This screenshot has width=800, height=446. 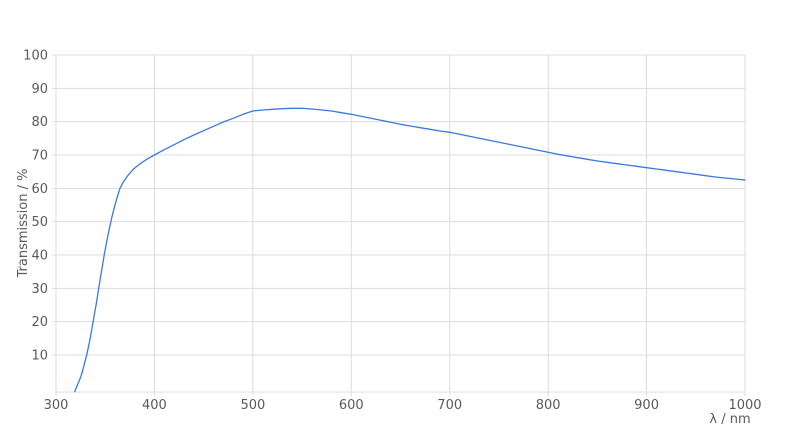 What do you see at coordinates (39, 356) in the screenshot?
I see `y-tick-label: 10` at bounding box center [39, 356].